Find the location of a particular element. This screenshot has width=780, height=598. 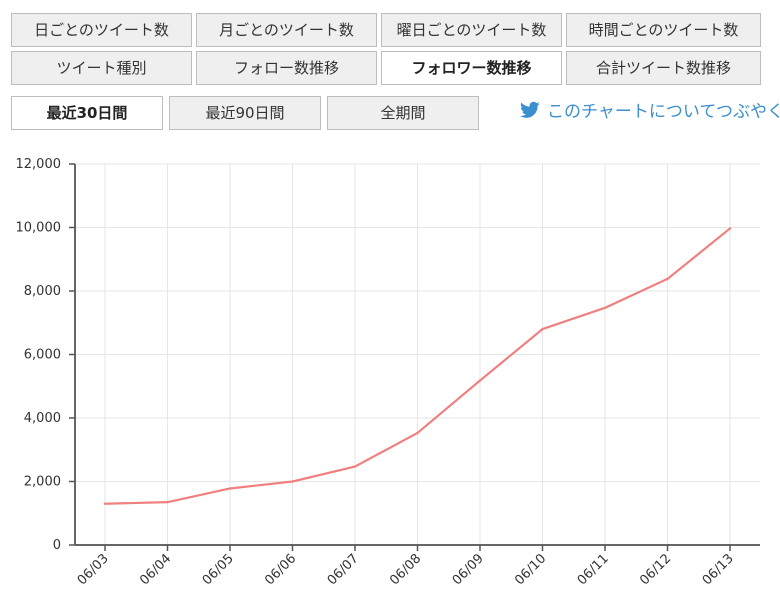

x-tick-label: 06/04 is located at coordinates (155, 569).